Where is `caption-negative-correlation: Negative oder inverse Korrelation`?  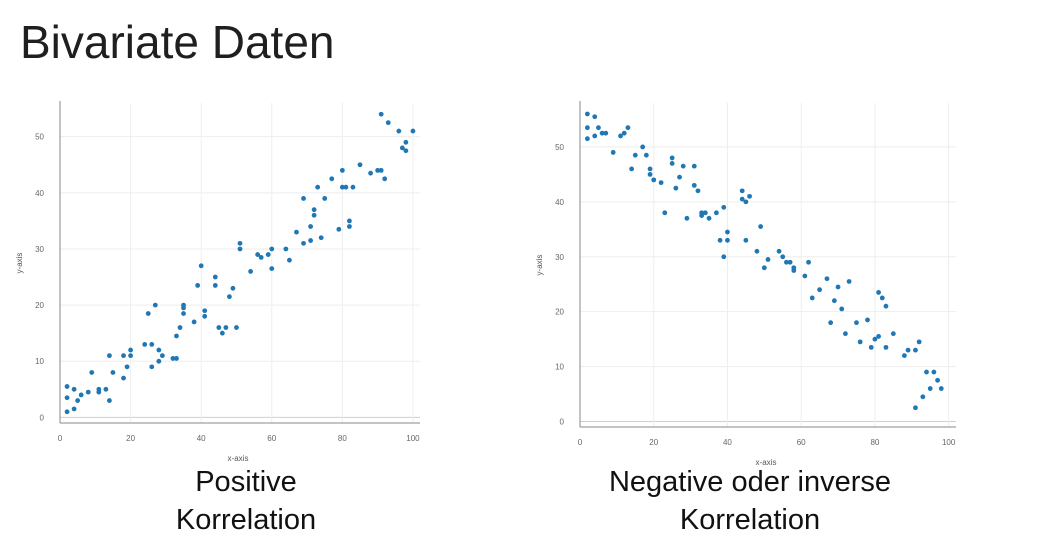 caption-negative-correlation: Negative oder inverse Korrelation is located at coordinates (750, 501).